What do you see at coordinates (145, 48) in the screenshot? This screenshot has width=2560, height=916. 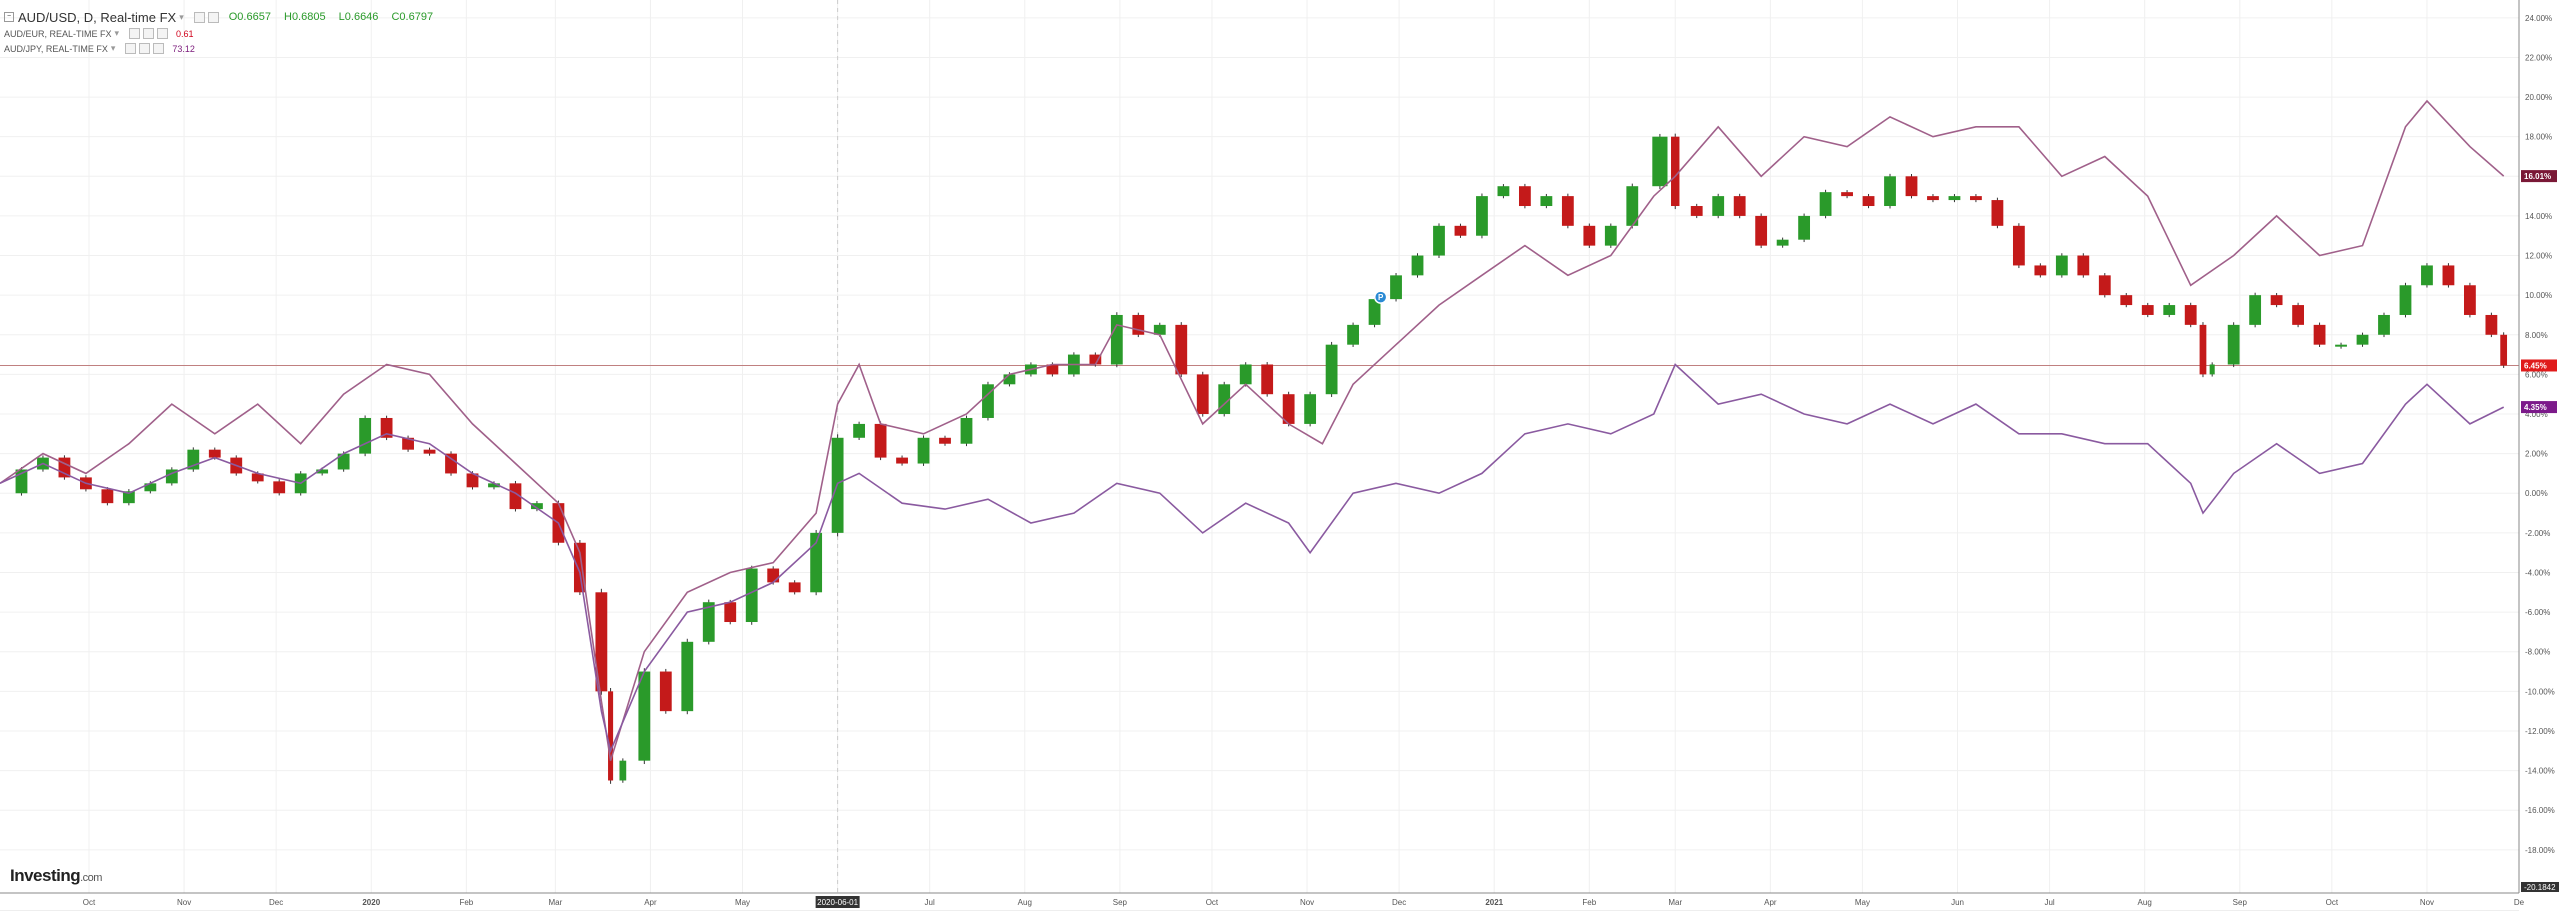 I see `jpy-settings-icon` at bounding box center [145, 48].